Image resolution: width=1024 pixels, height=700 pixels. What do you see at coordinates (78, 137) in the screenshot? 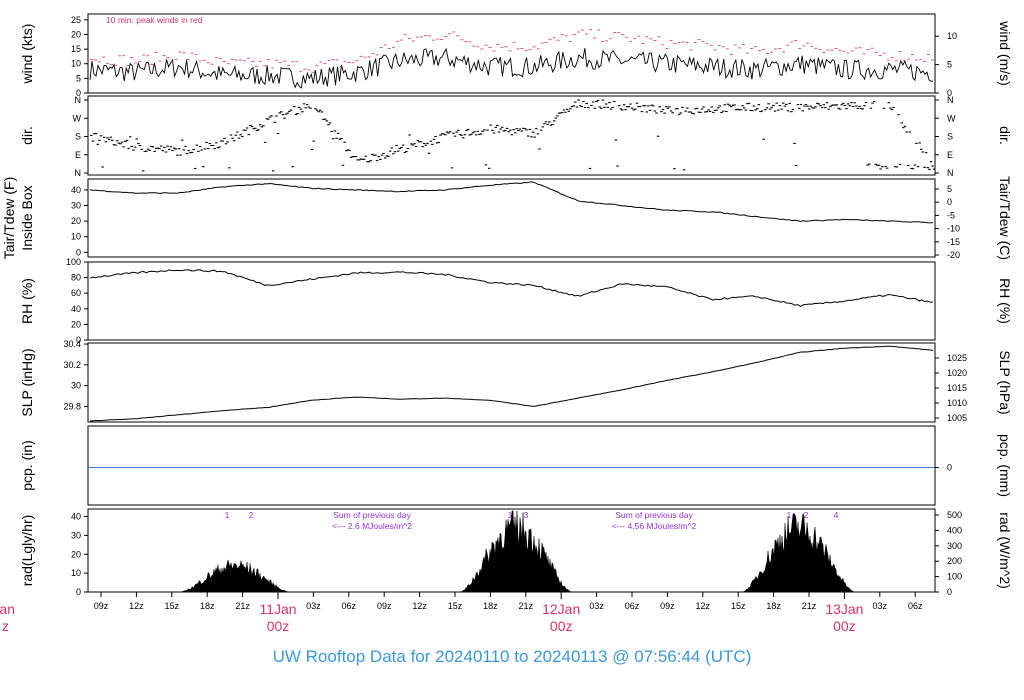
I see `dir-ytick-label: S` at bounding box center [78, 137].